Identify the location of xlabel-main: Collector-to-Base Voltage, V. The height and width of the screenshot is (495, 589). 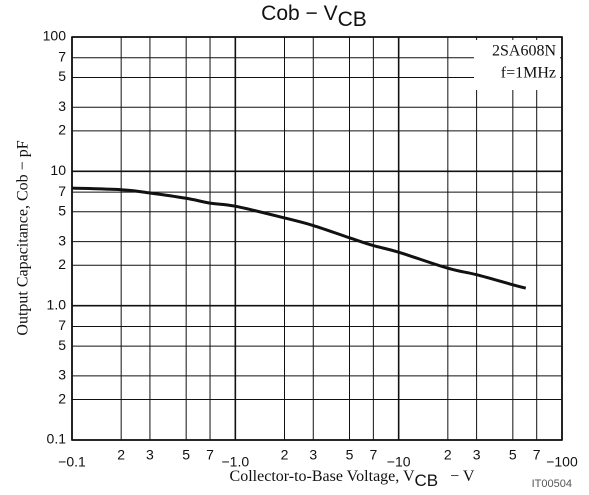
(322, 476).